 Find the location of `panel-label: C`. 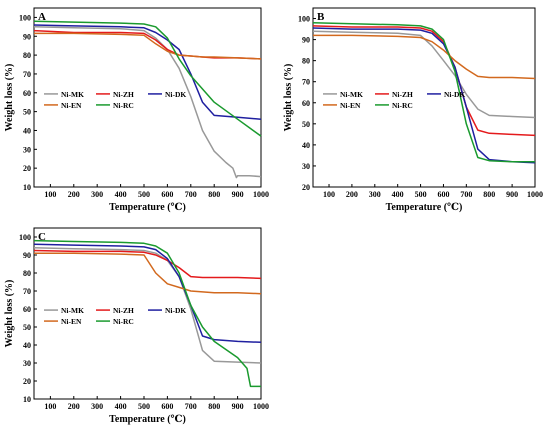

panel-label: C is located at coordinates (42, 237).